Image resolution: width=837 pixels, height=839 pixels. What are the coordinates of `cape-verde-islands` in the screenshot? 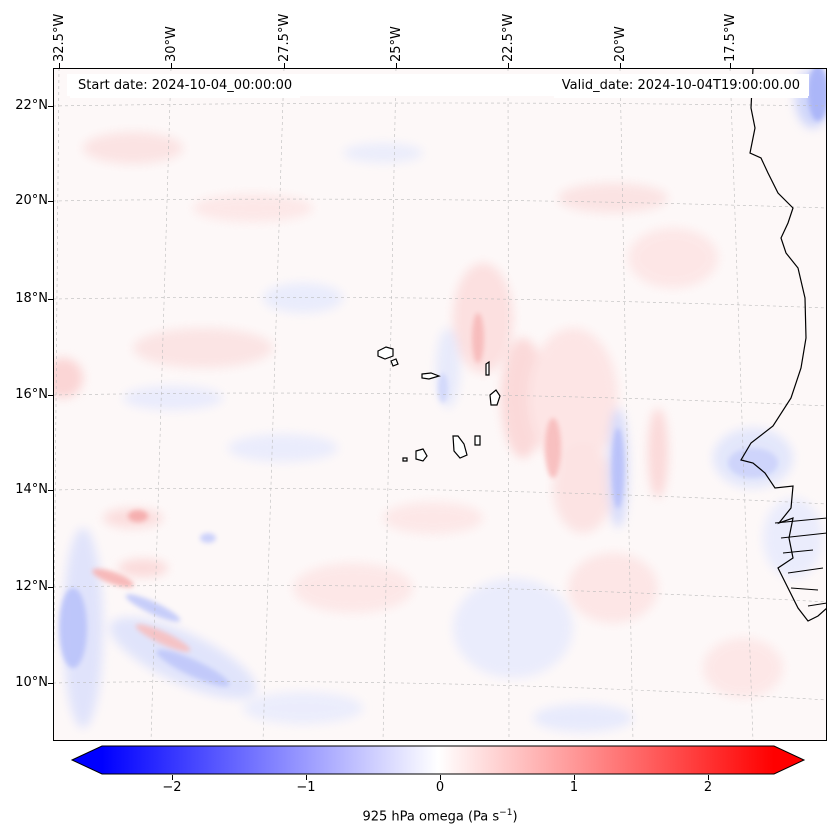 It's located at (439, 404).